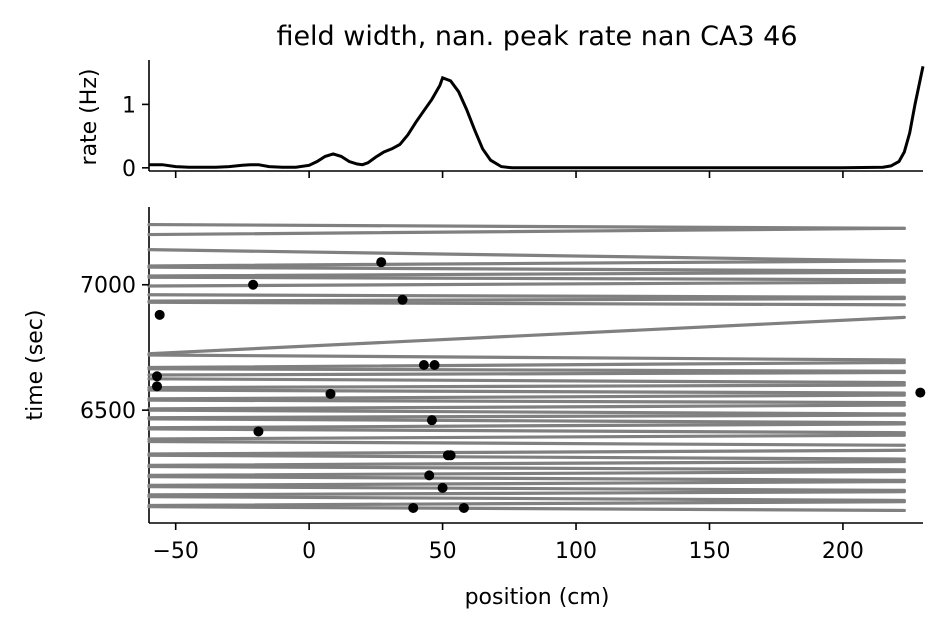 Image resolution: width=944 pixels, height=631 pixels. I want to click on rate-line, so click(537, 117).